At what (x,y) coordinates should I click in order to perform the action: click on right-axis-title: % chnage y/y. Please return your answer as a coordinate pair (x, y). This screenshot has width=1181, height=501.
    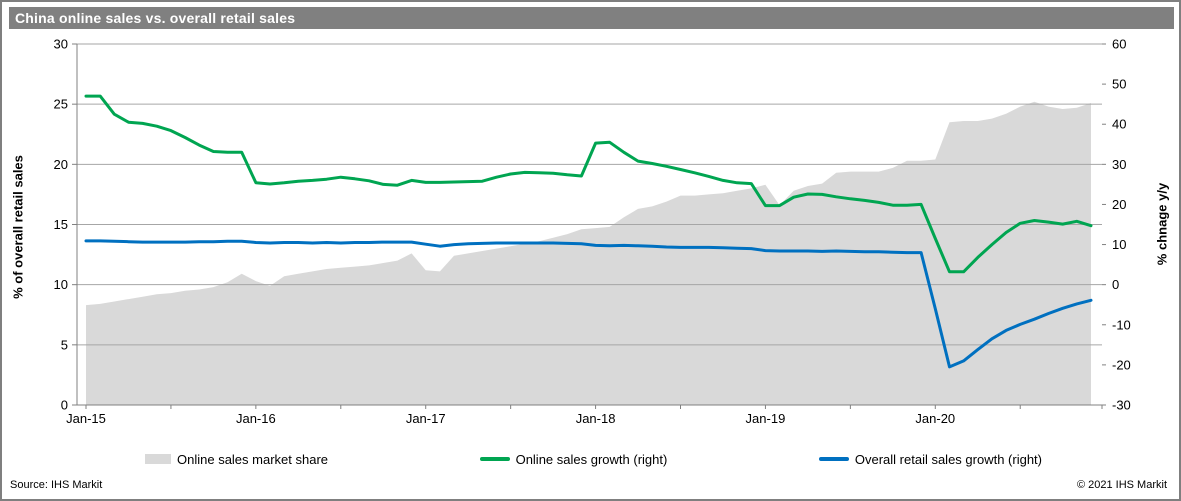
    Looking at the image, I should click on (1162, 224).